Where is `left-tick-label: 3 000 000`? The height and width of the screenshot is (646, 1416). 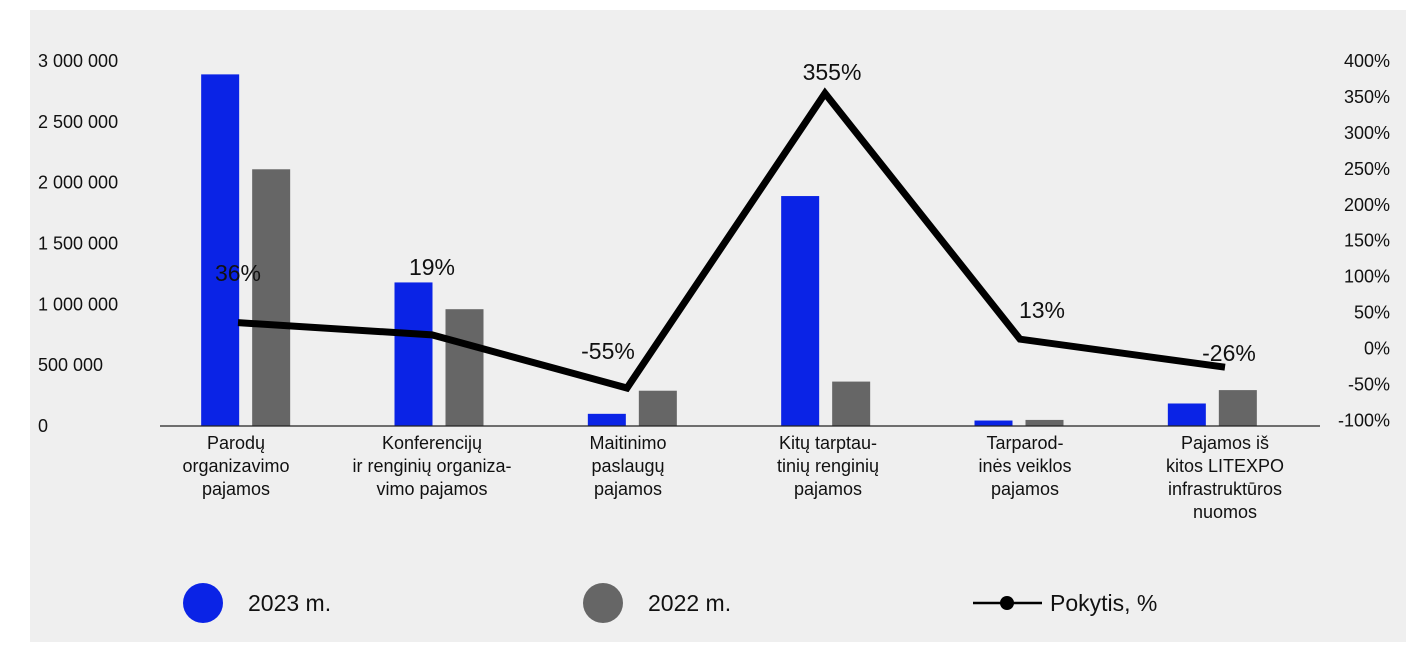 left-tick-label: 3 000 000 is located at coordinates (78, 61).